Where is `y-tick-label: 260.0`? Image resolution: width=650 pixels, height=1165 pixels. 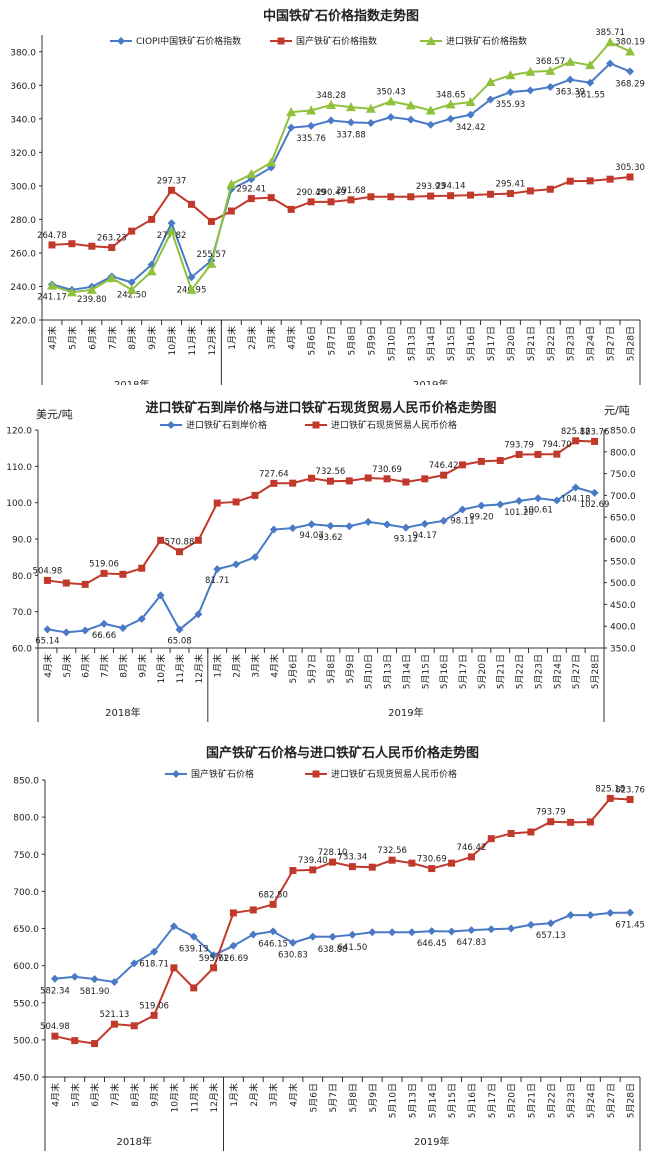 y-tick-label: 260.0 is located at coordinates (23, 254).